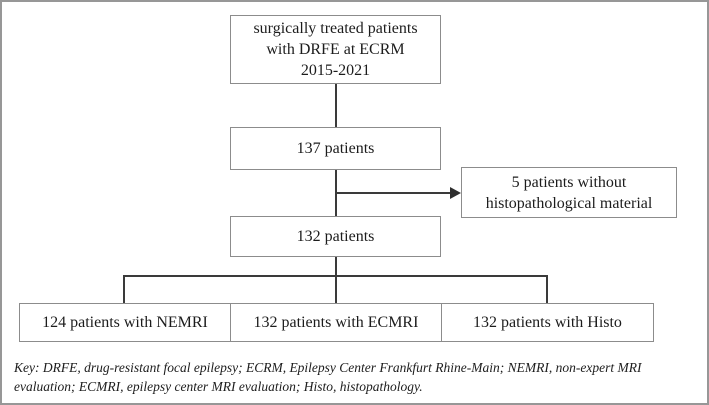 This screenshot has height=405, width=709. Describe the element at coordinates (335, 28) in the screenshot. I see `flow-box-text-line: surgically treated patients` at that location.